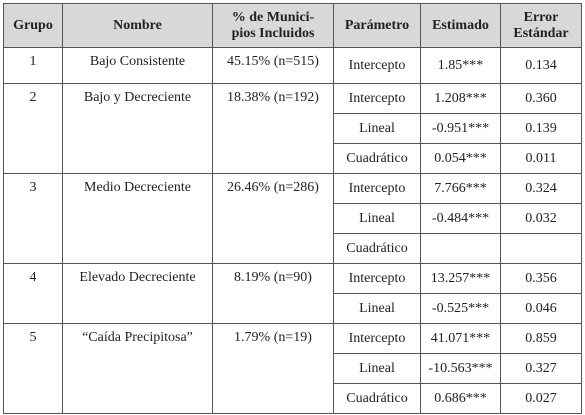  I want to click on nombre-cell: Bajo Consistente, so click(137, 65).